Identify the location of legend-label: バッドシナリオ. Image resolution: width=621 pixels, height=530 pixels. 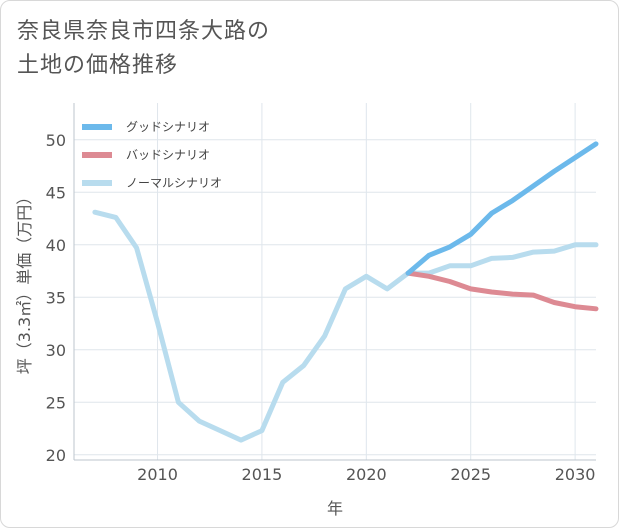
(168, 155).